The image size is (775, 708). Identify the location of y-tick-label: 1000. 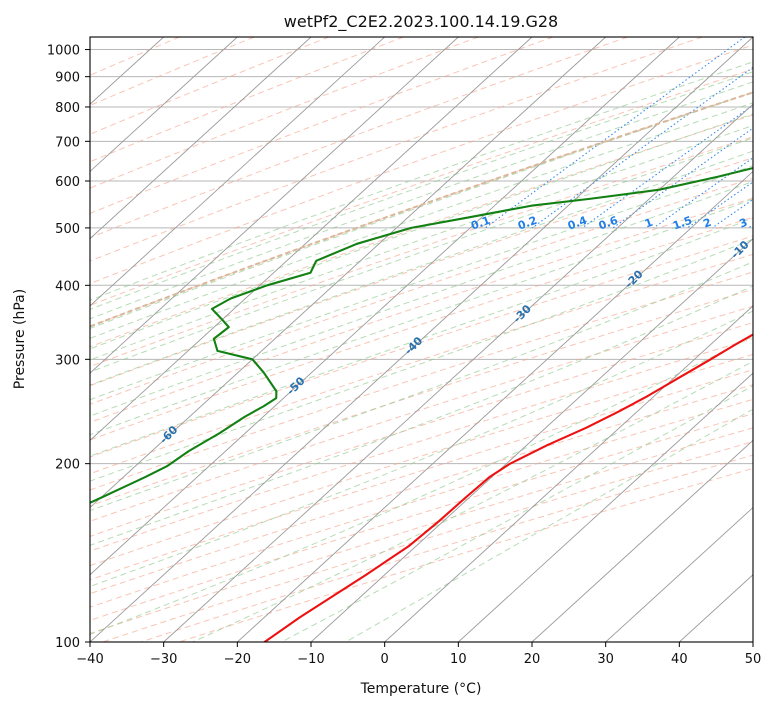
(63, 51).